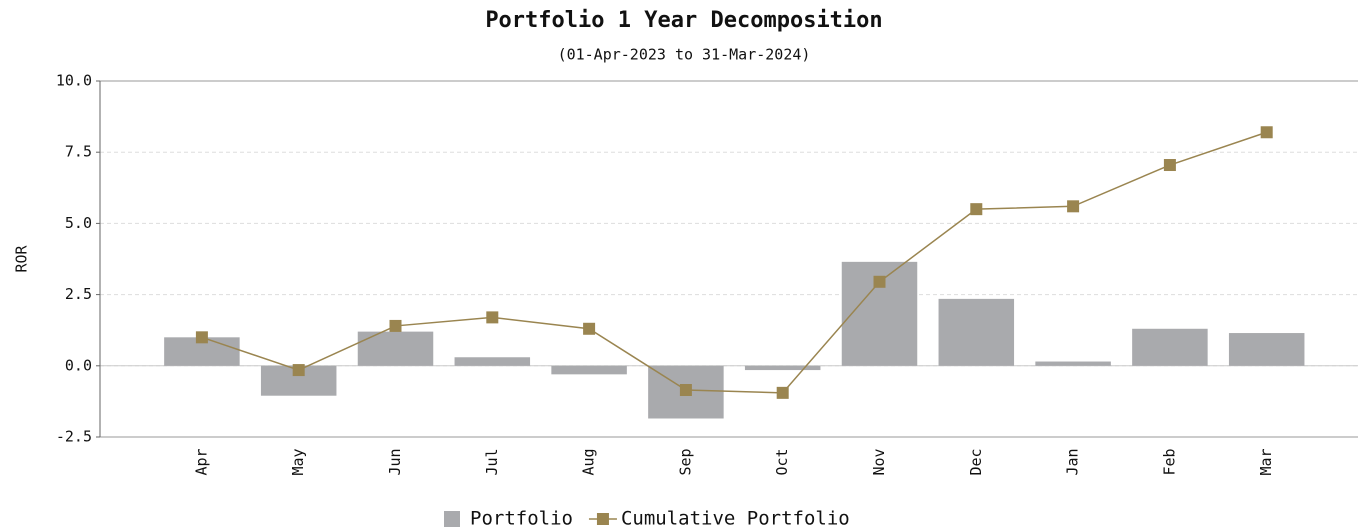 The width and height of the screenshot is (1358, 531). I want to click on x-tick-label: Apr, so click(201, 461).